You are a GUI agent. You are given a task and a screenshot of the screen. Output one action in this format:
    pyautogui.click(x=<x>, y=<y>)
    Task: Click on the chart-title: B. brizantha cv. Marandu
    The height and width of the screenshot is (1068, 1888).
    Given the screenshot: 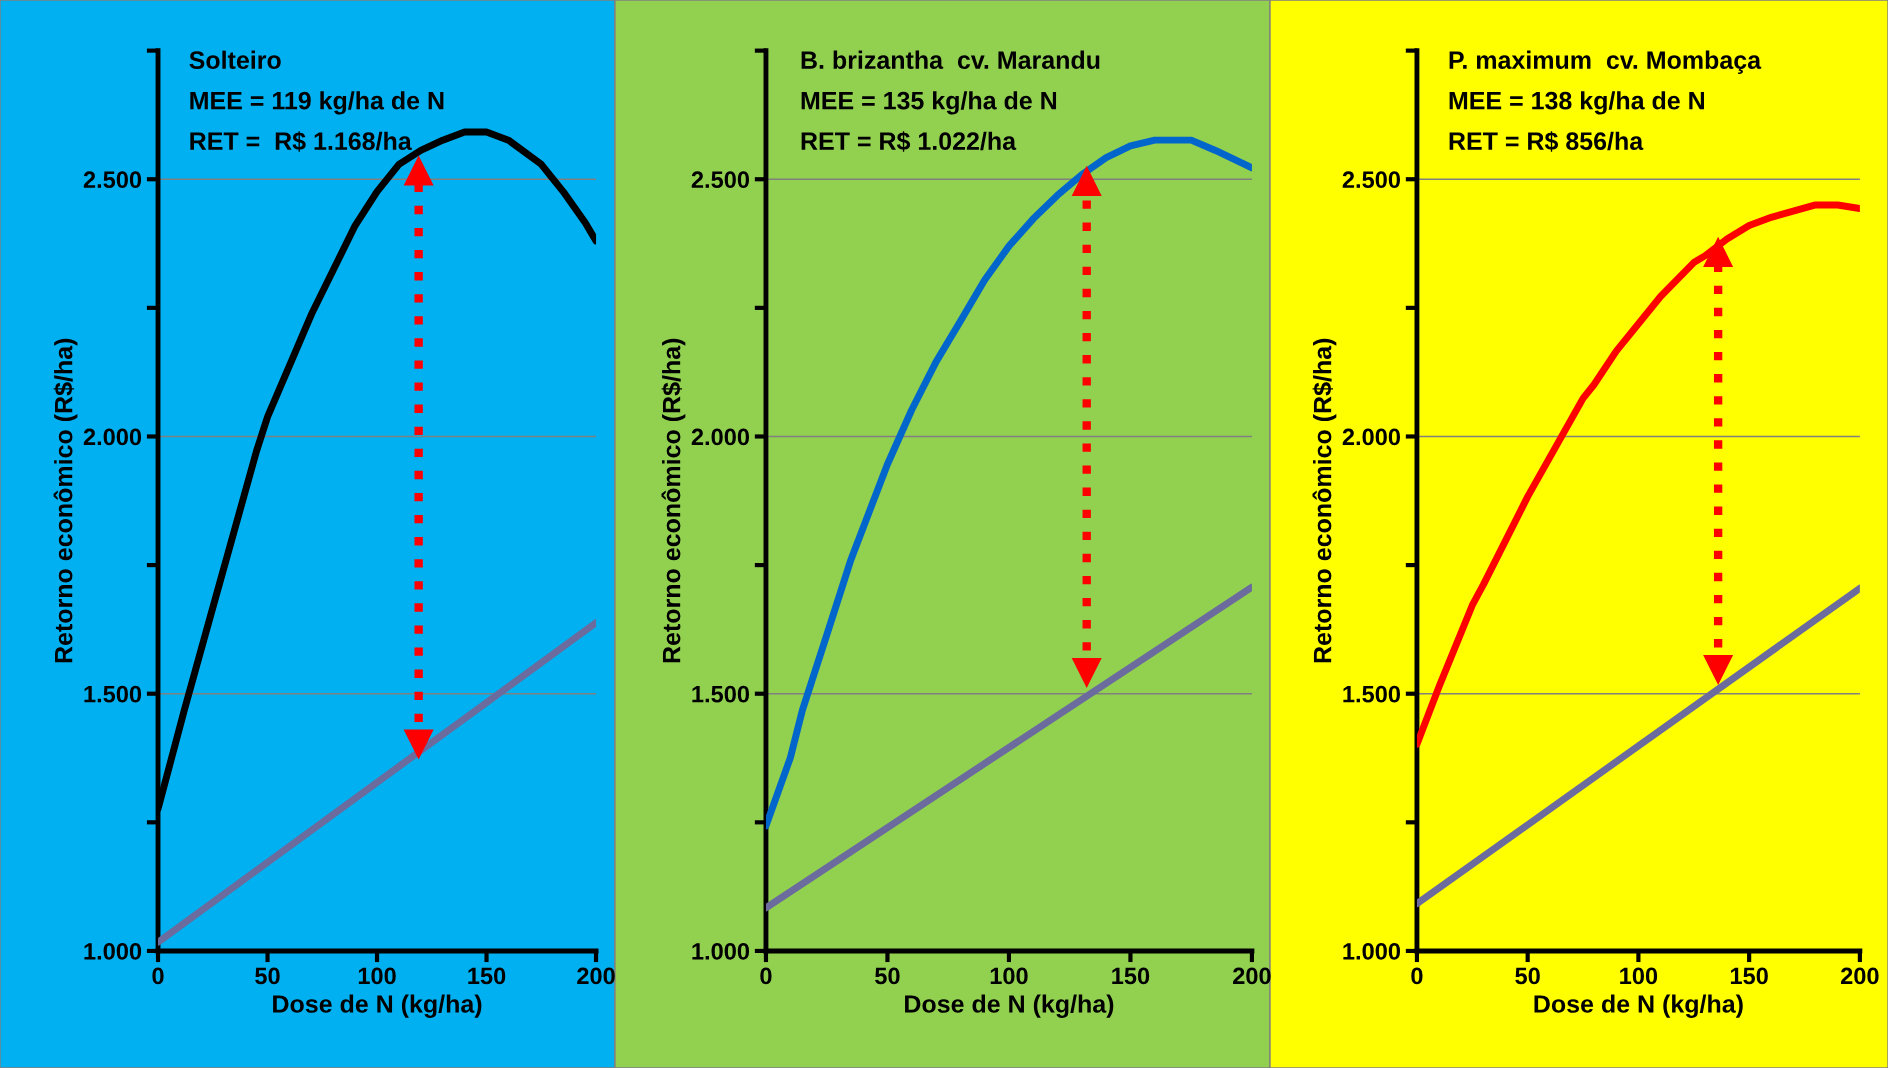 What is the action you would take?
    pyautogui.click(x=950, y=59)
    